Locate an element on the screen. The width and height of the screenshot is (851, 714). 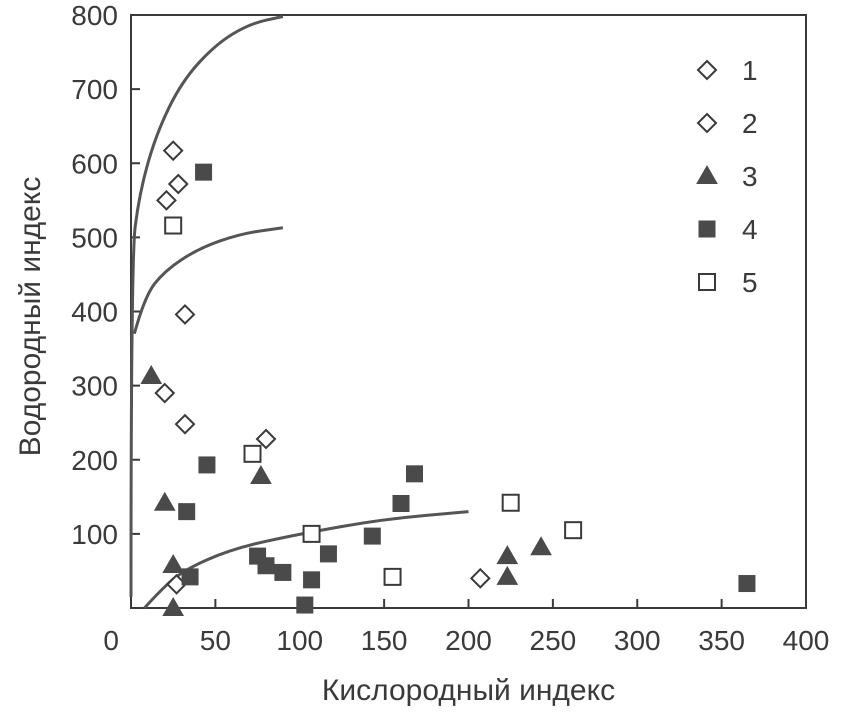
x-tick-label: 50 is located at coordinates (215, 640).